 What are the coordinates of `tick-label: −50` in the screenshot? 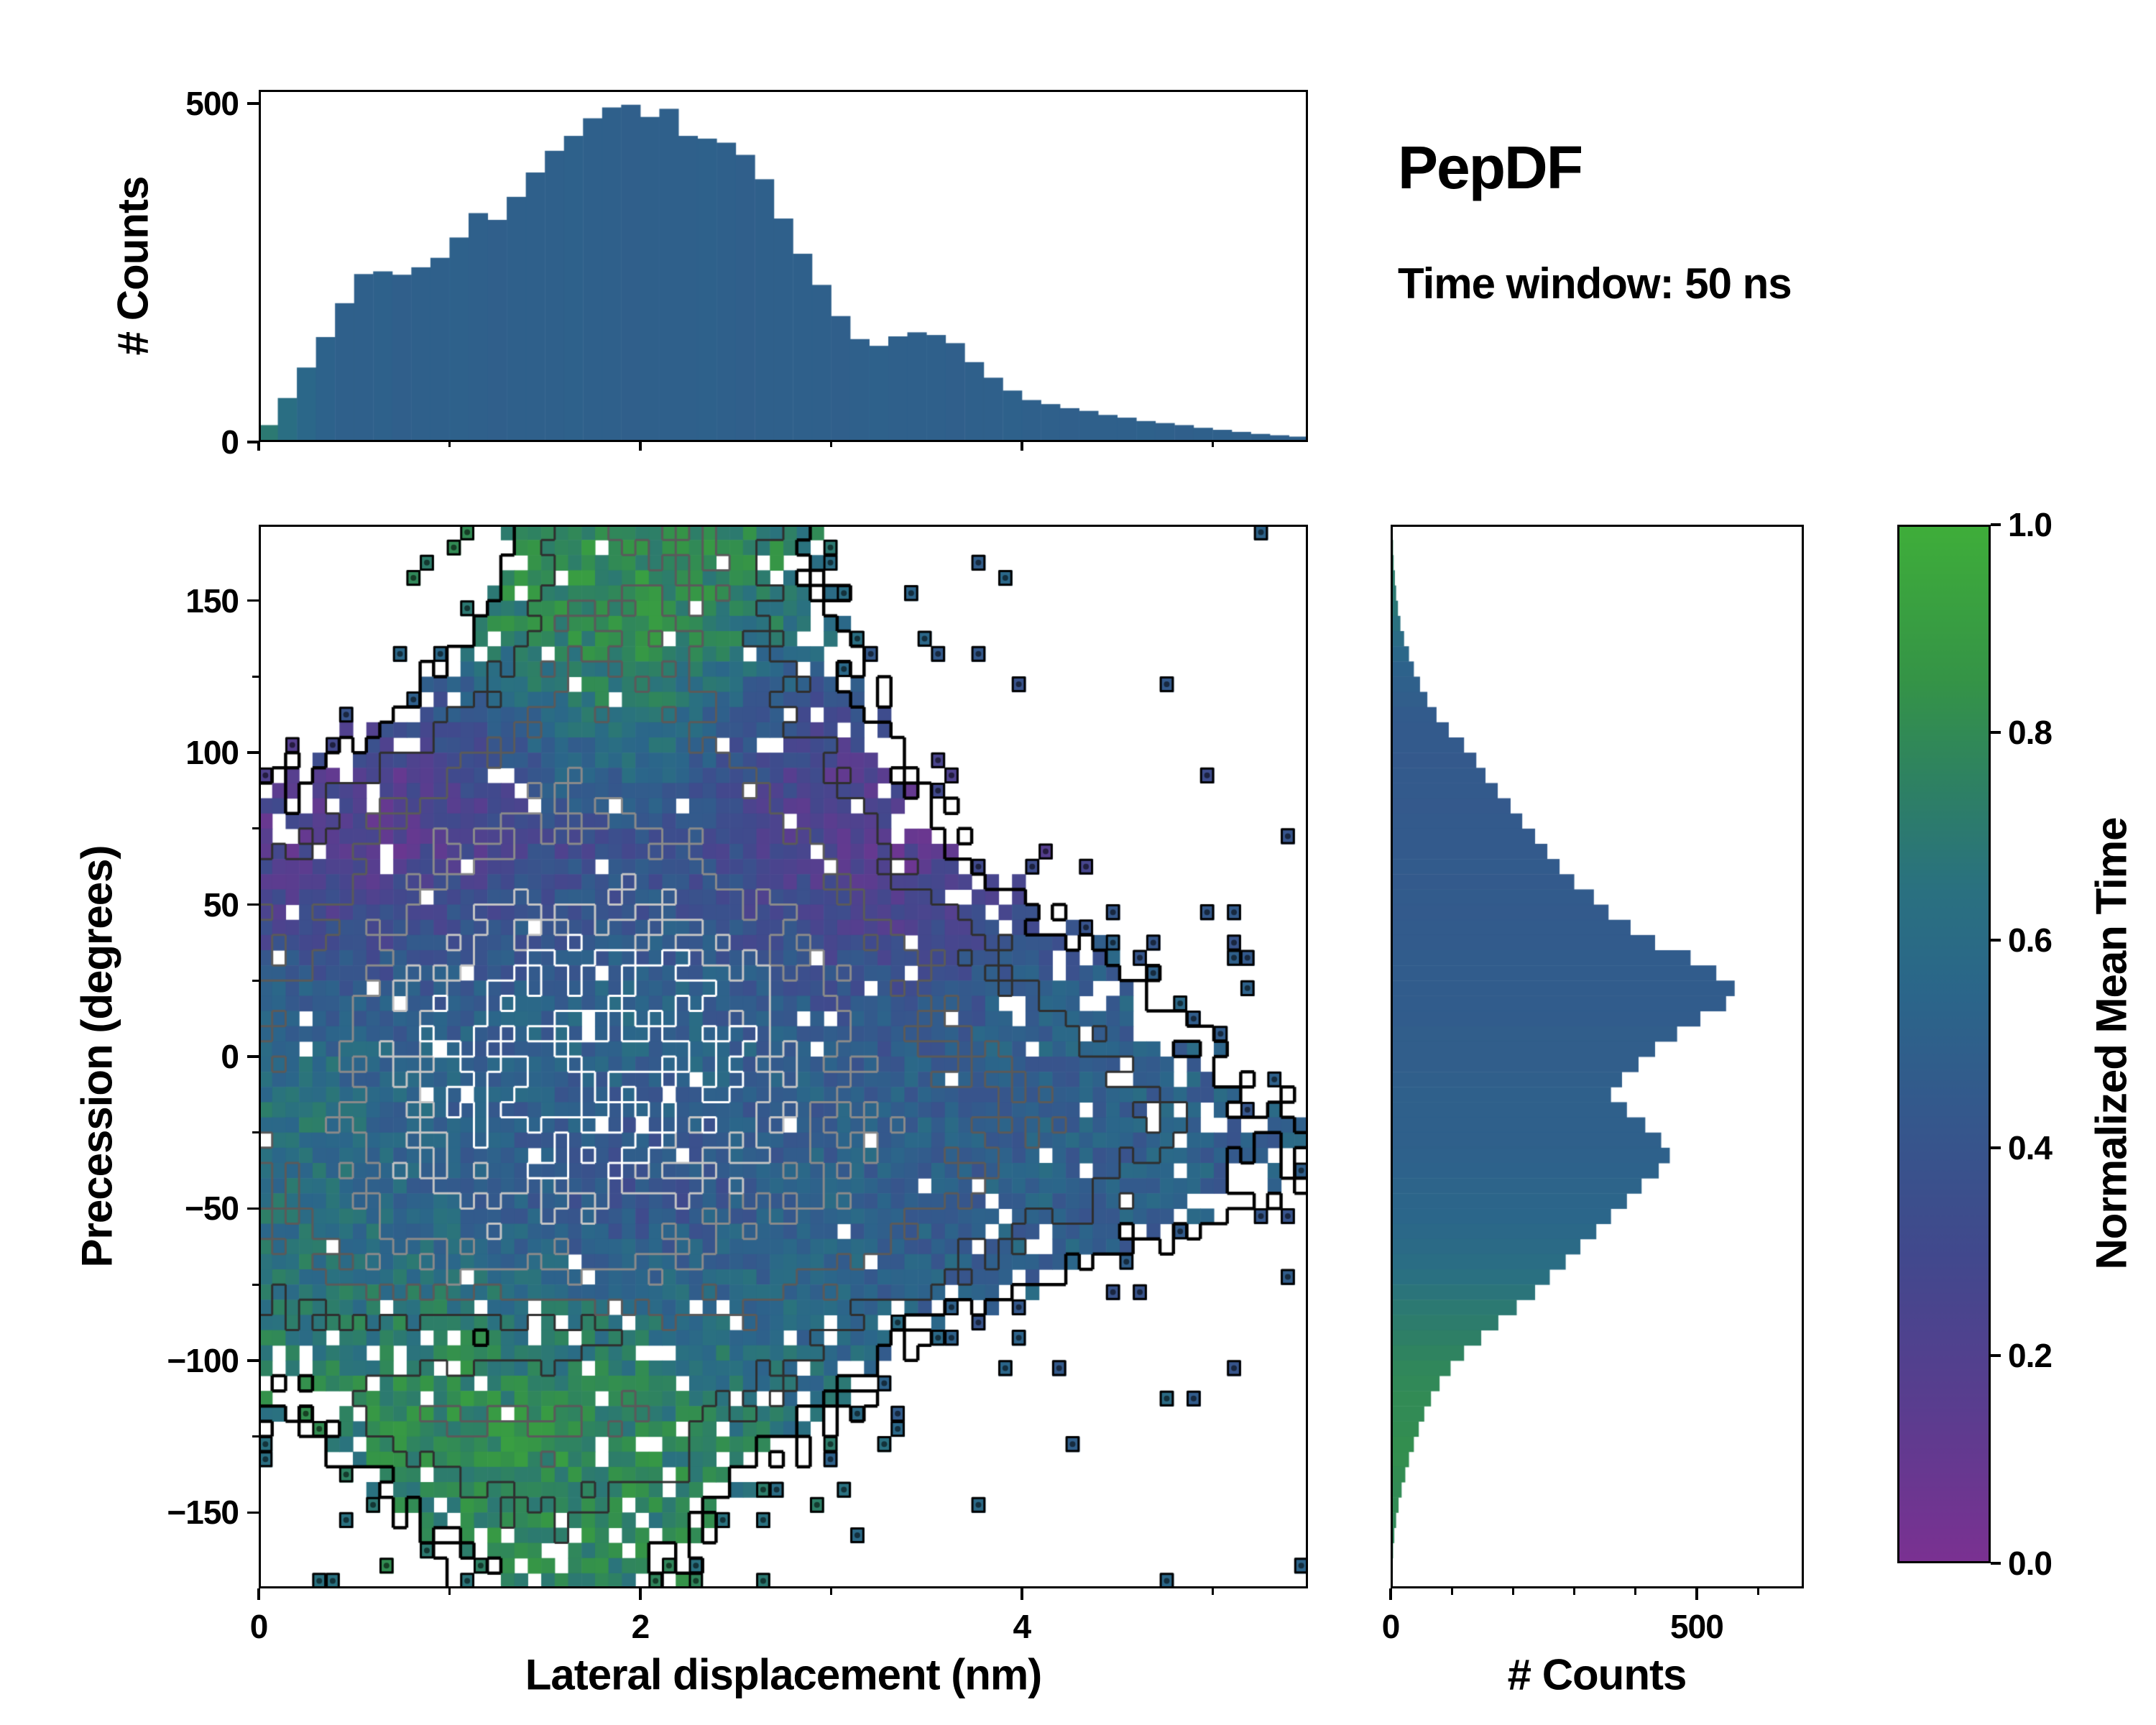 It's located at (211, 1209).